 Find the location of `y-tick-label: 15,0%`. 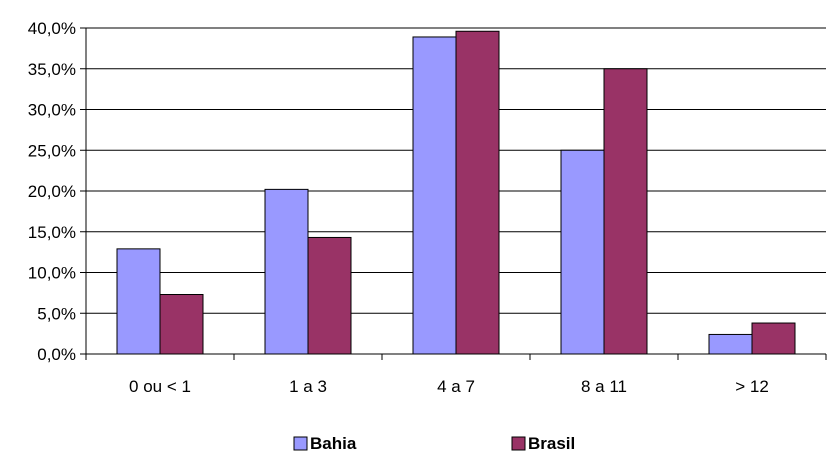

y-tick-label: 15,0% is located at coordinates (52, 232).